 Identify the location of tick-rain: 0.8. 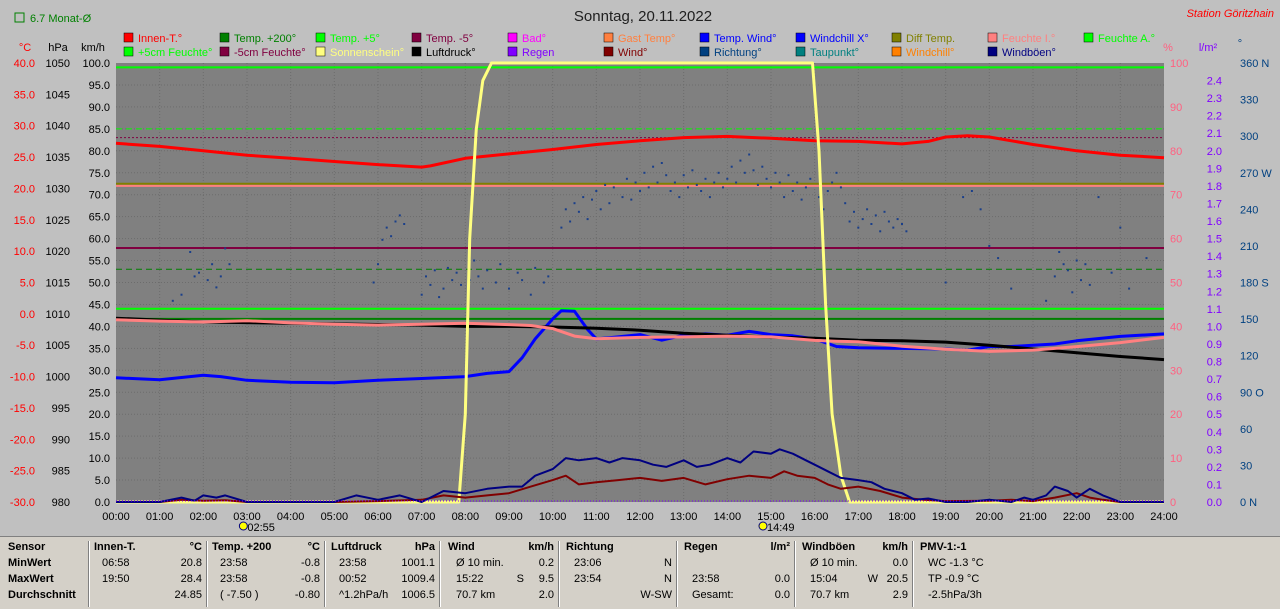
(1214, 363).